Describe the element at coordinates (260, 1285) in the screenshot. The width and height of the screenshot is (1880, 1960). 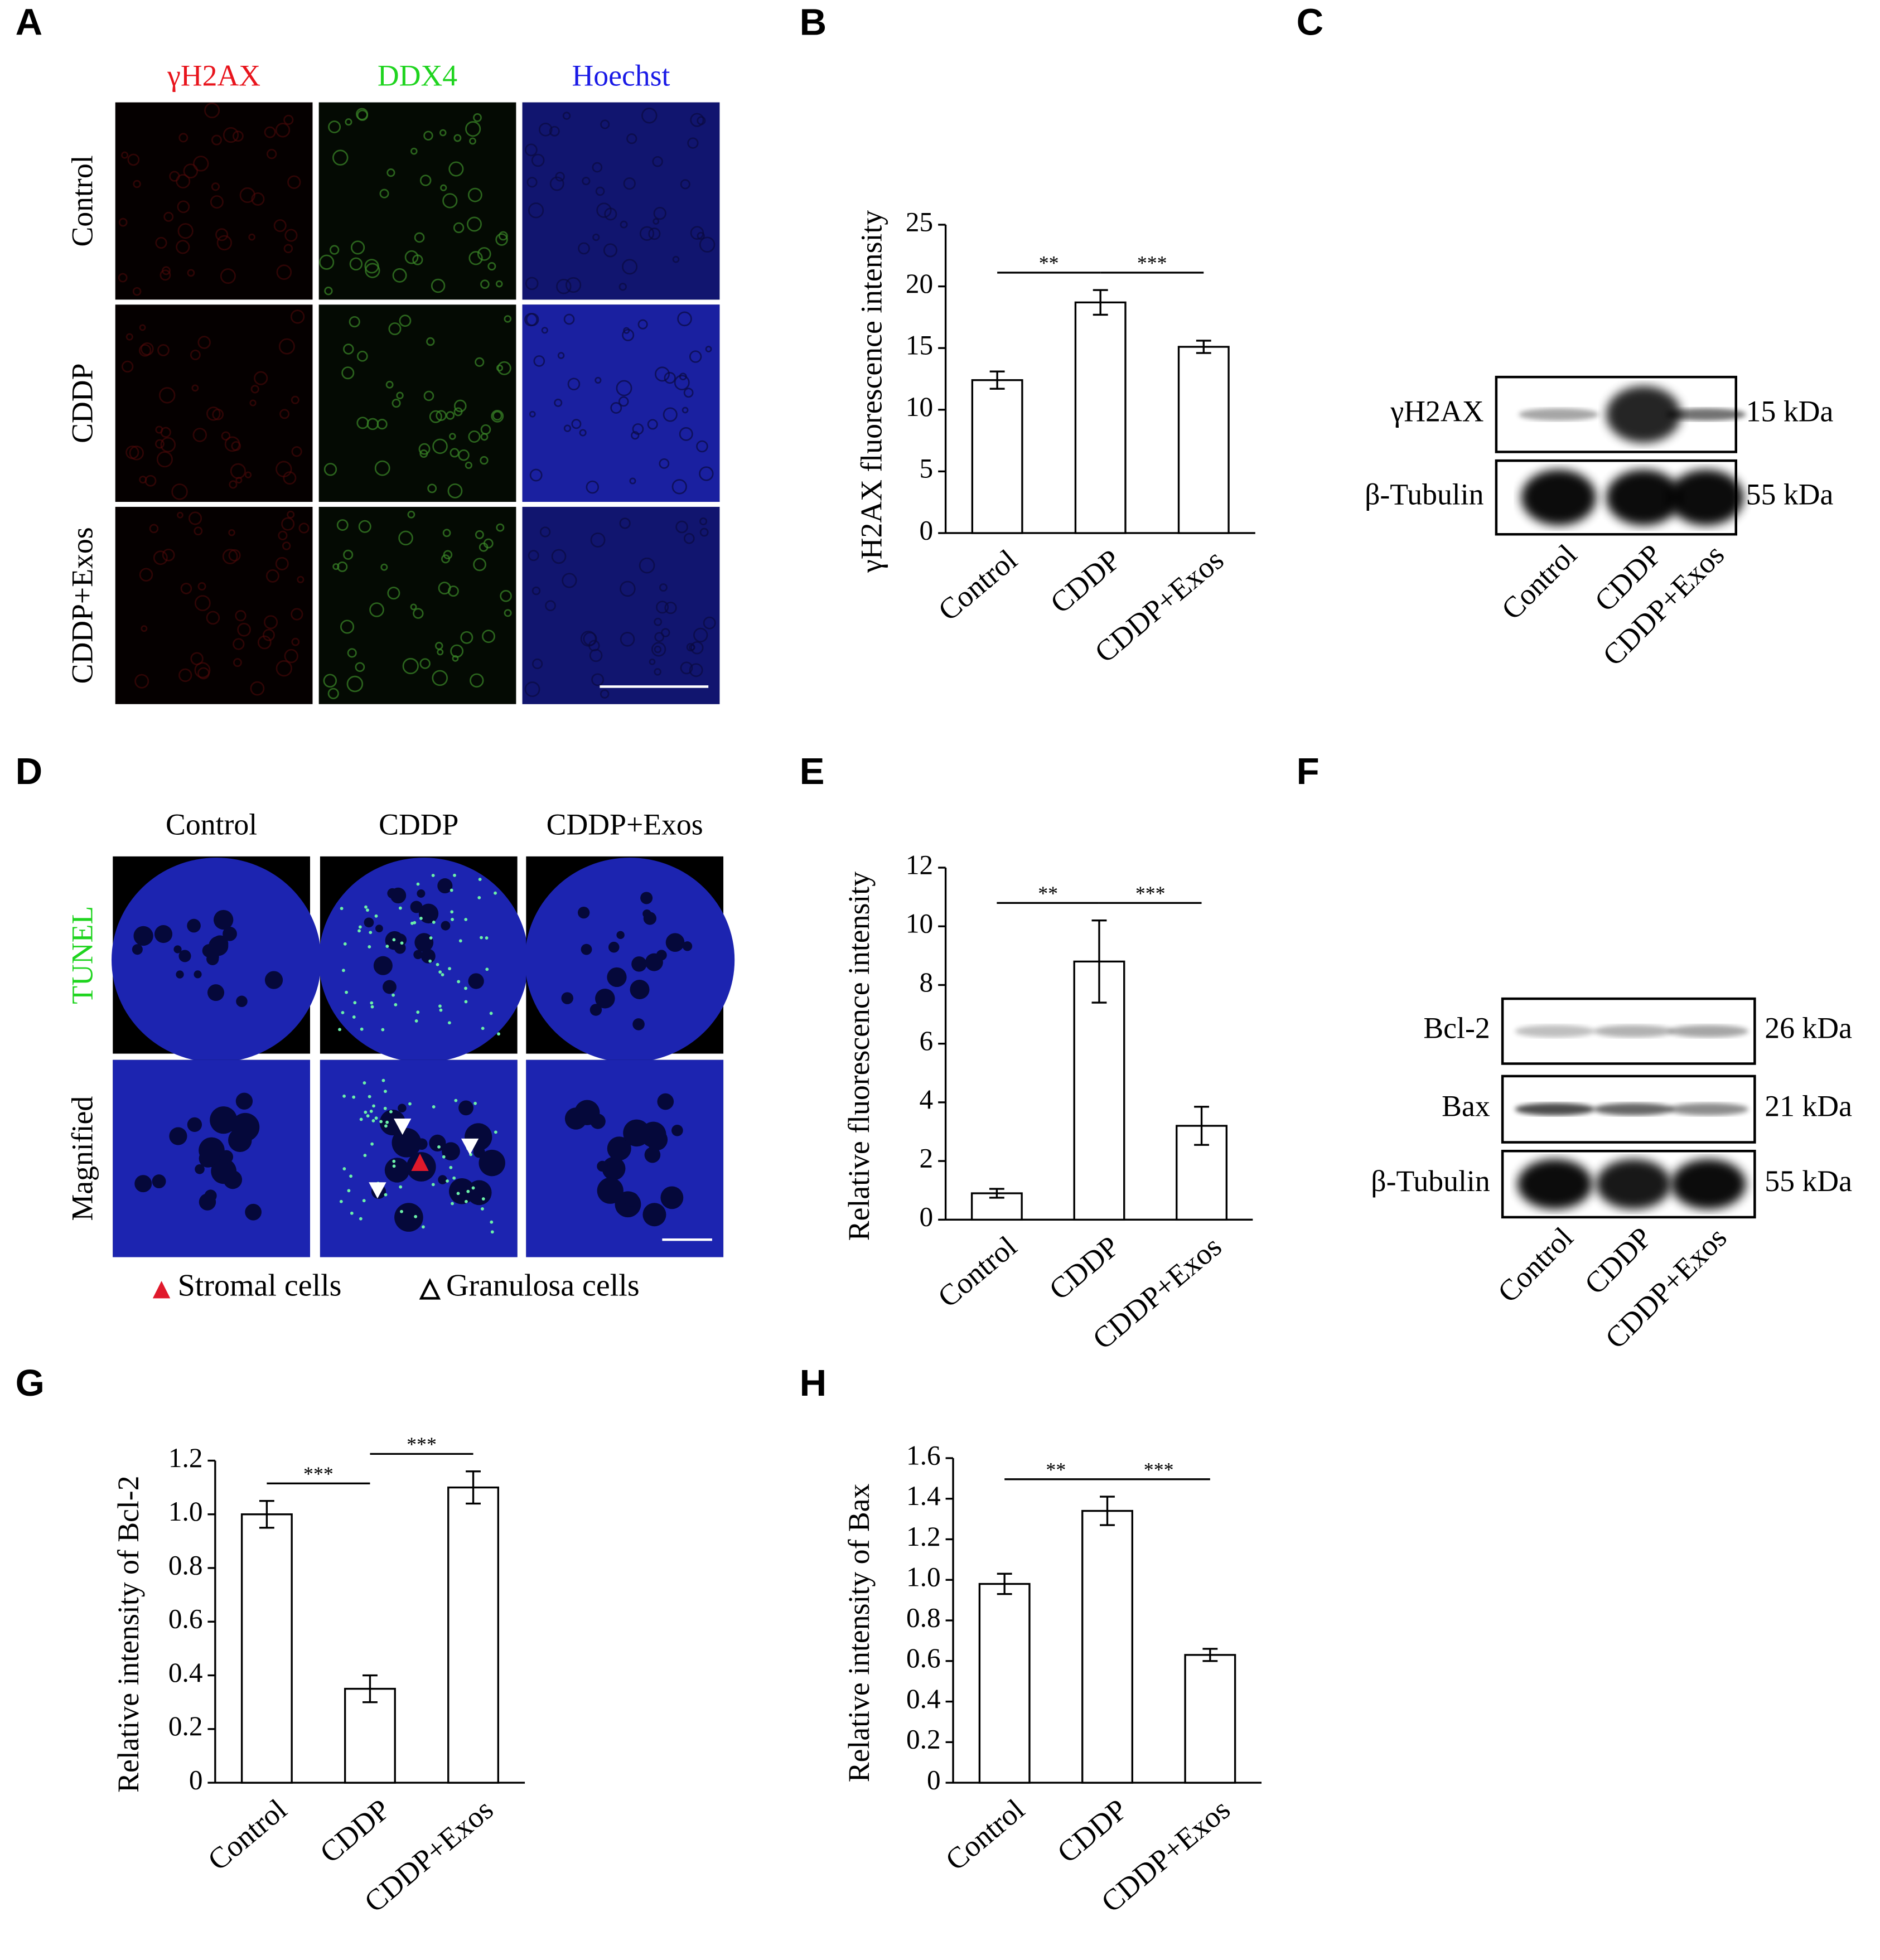
I see `legend-text: Stromal cells` at that location.